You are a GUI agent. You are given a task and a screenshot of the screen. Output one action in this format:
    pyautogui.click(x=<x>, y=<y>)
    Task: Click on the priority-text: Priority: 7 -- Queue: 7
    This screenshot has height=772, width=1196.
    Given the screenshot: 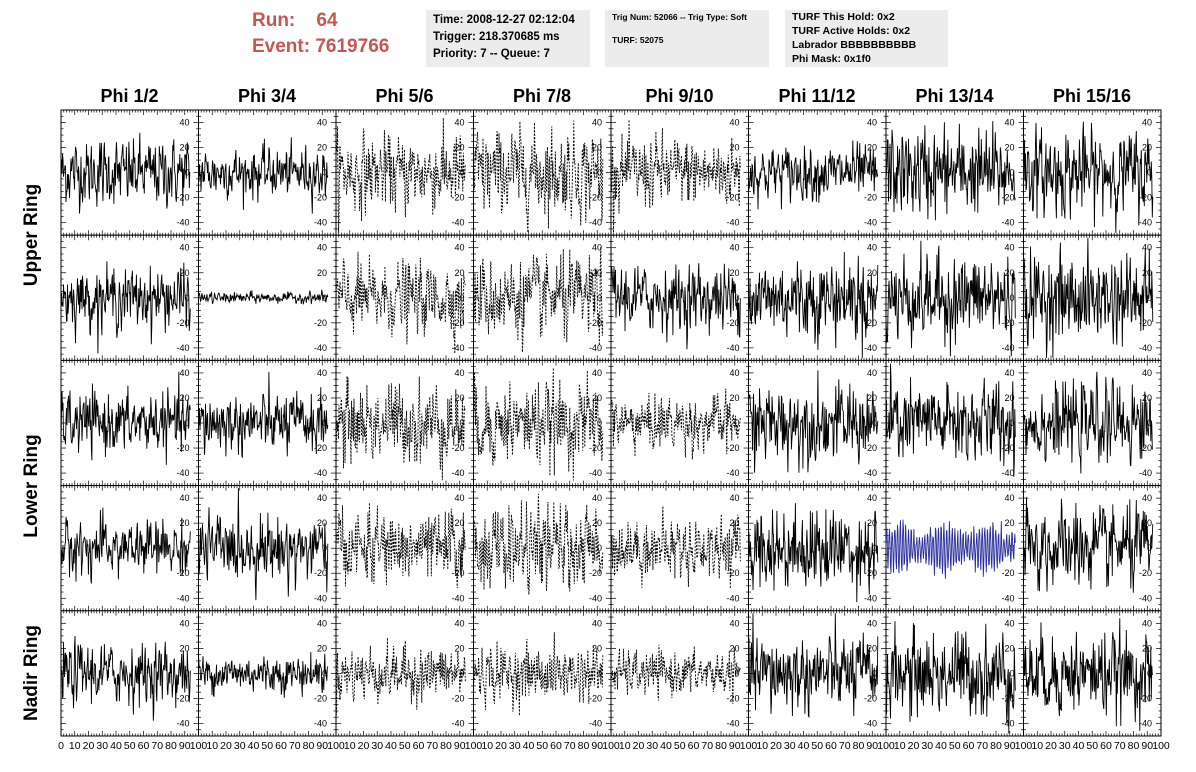 What is the action you would take?
    pyautogui.click(x=491, y=54)
    